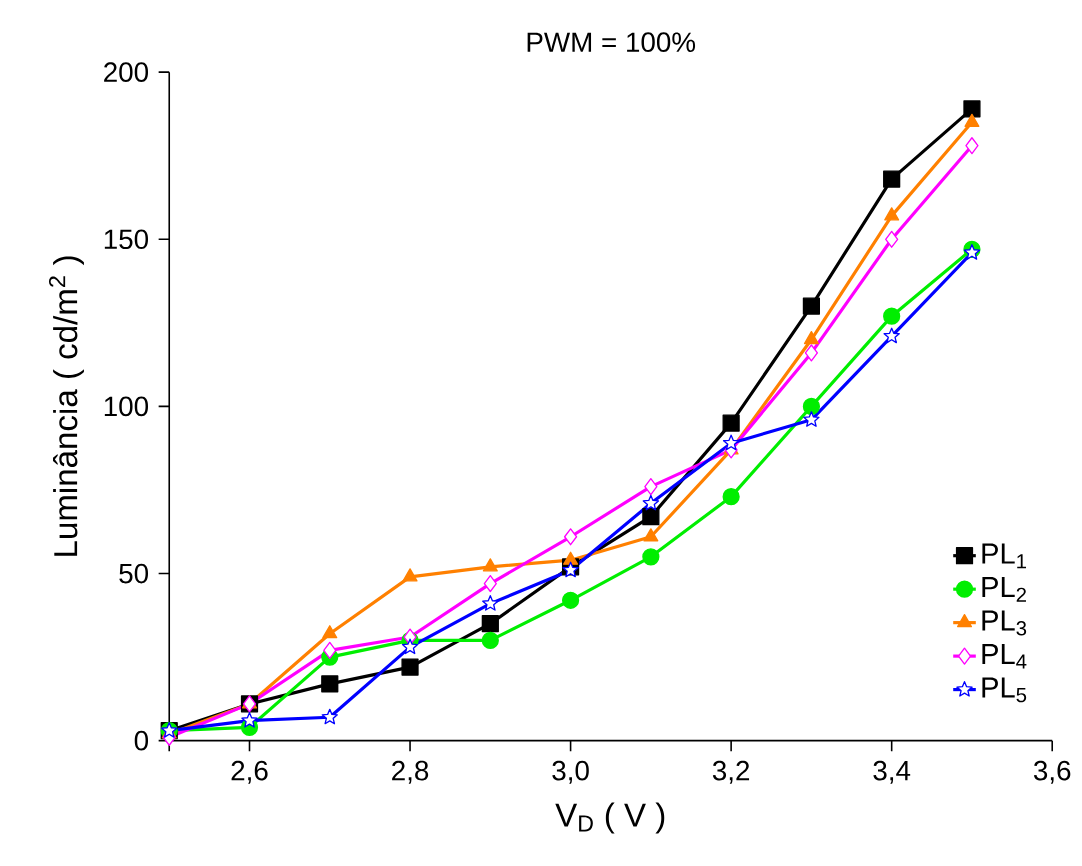  Describe the element at coordinates (611, 42) in the screenshot. I see `chart-title: PWM = 100%` at that location.